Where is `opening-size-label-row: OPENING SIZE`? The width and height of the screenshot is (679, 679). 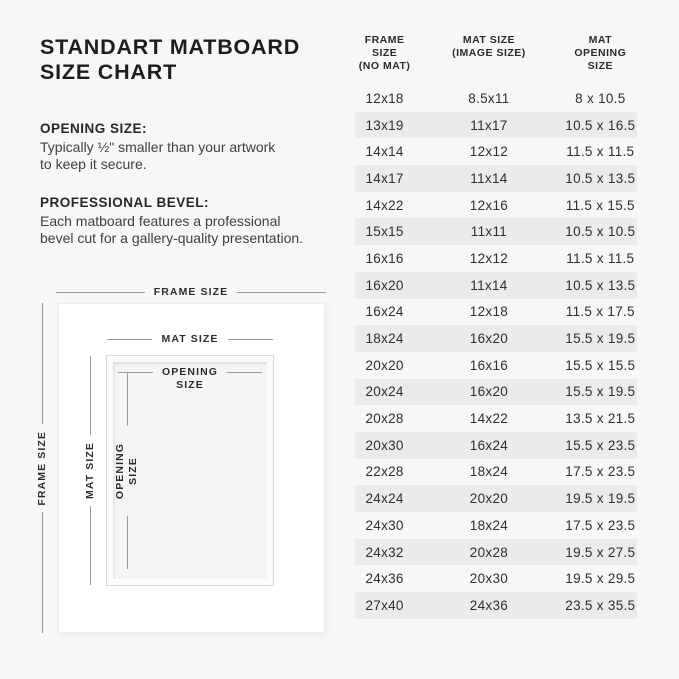
opening-size-label-row: OPENING SIZE is located at coordinates (190, 379).